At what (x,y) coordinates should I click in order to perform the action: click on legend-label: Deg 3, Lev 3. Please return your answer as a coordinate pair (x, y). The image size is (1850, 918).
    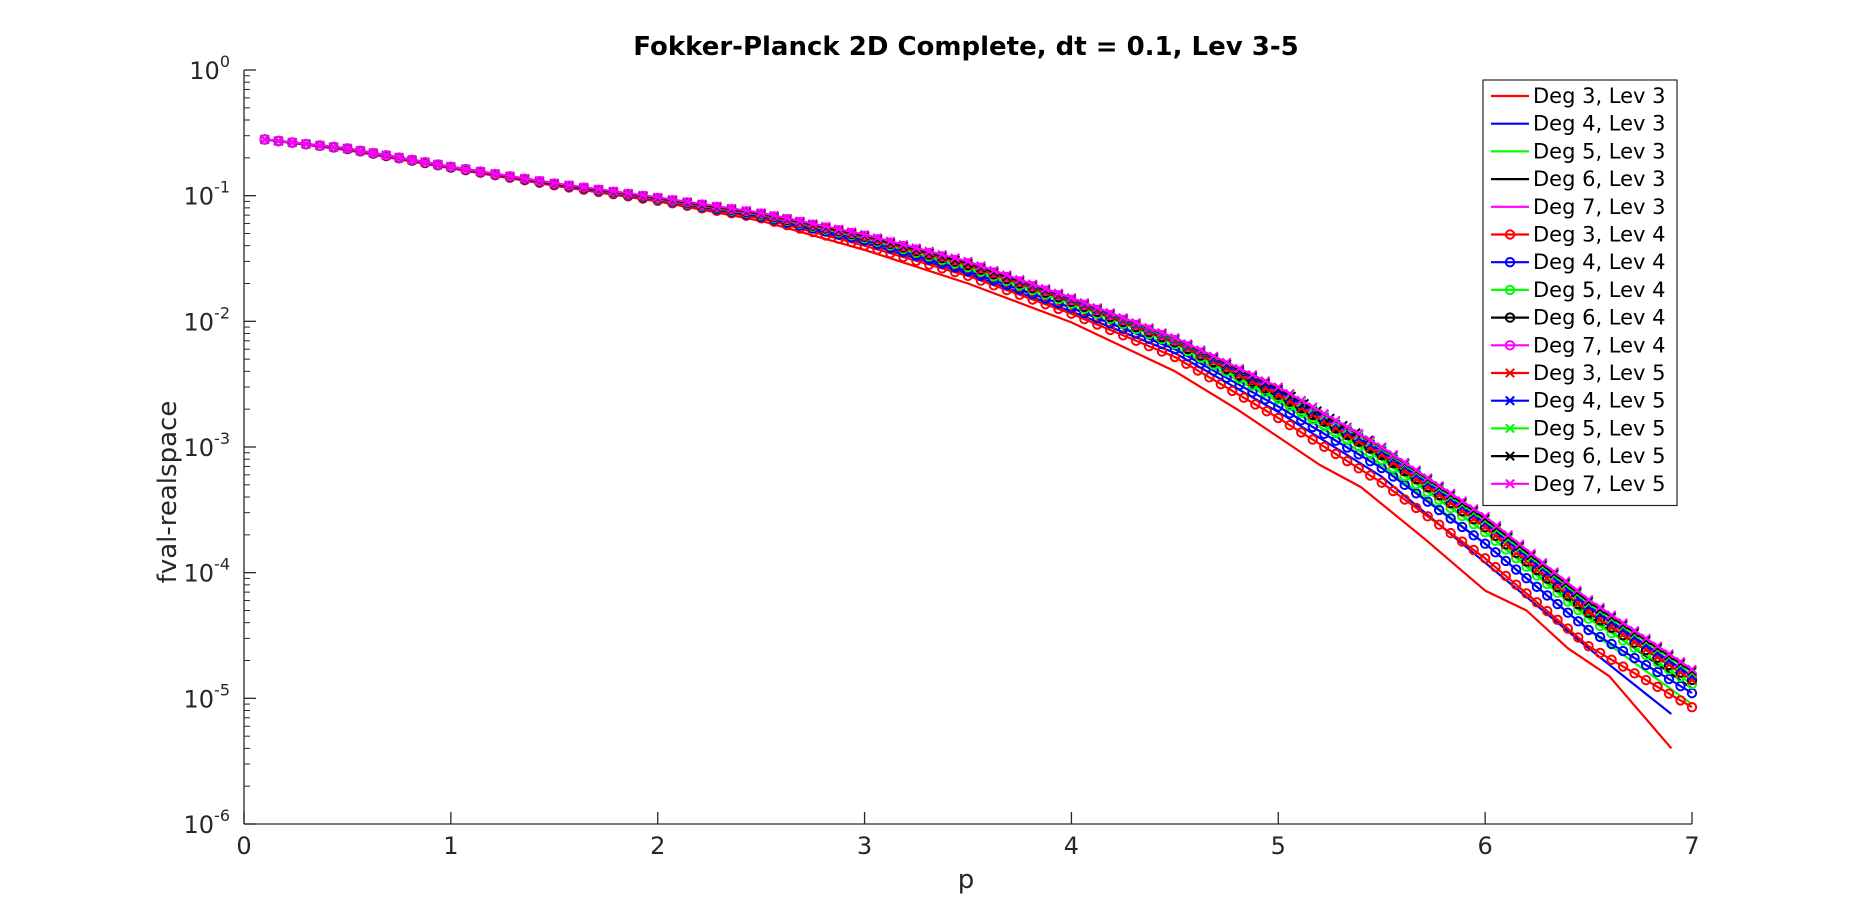
    Looking at the image, I should click on (1599, 96).